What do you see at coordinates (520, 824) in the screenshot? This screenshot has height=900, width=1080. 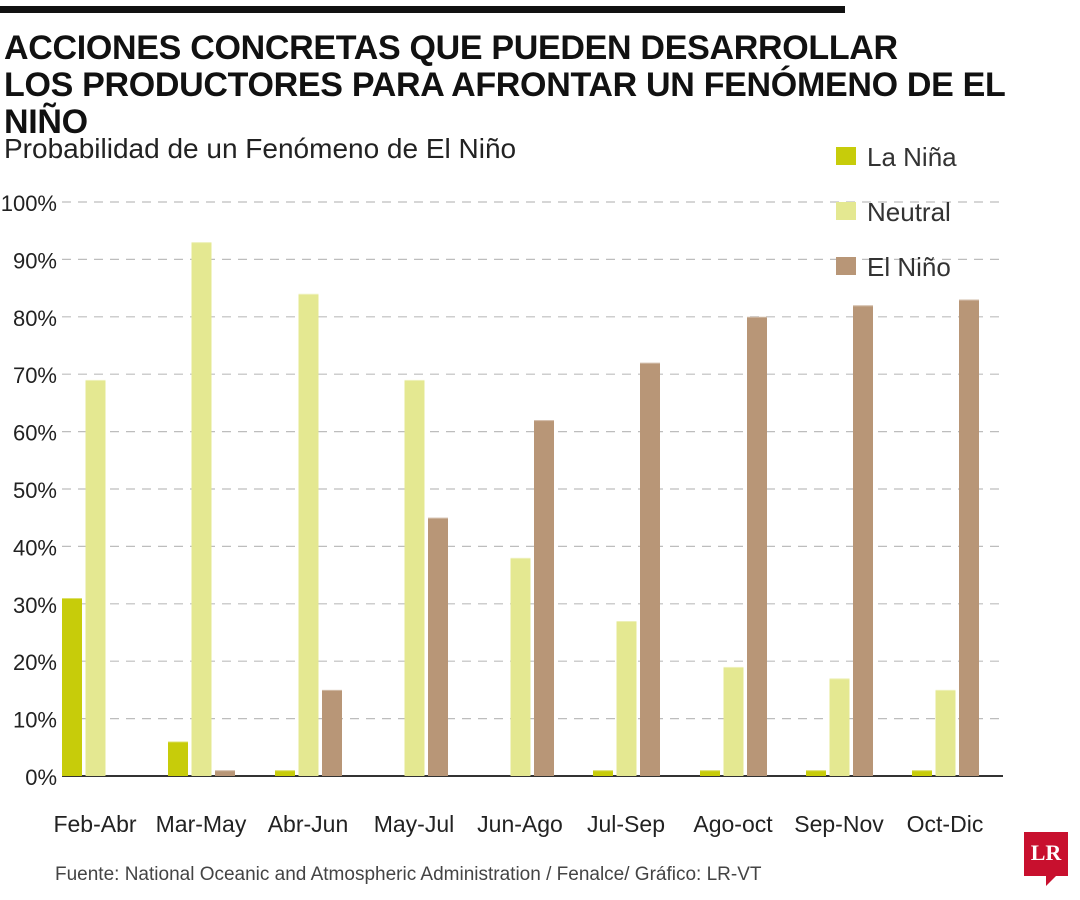 I see `x-tick-label: Jun-Ago` at bounding box center [520, 824].